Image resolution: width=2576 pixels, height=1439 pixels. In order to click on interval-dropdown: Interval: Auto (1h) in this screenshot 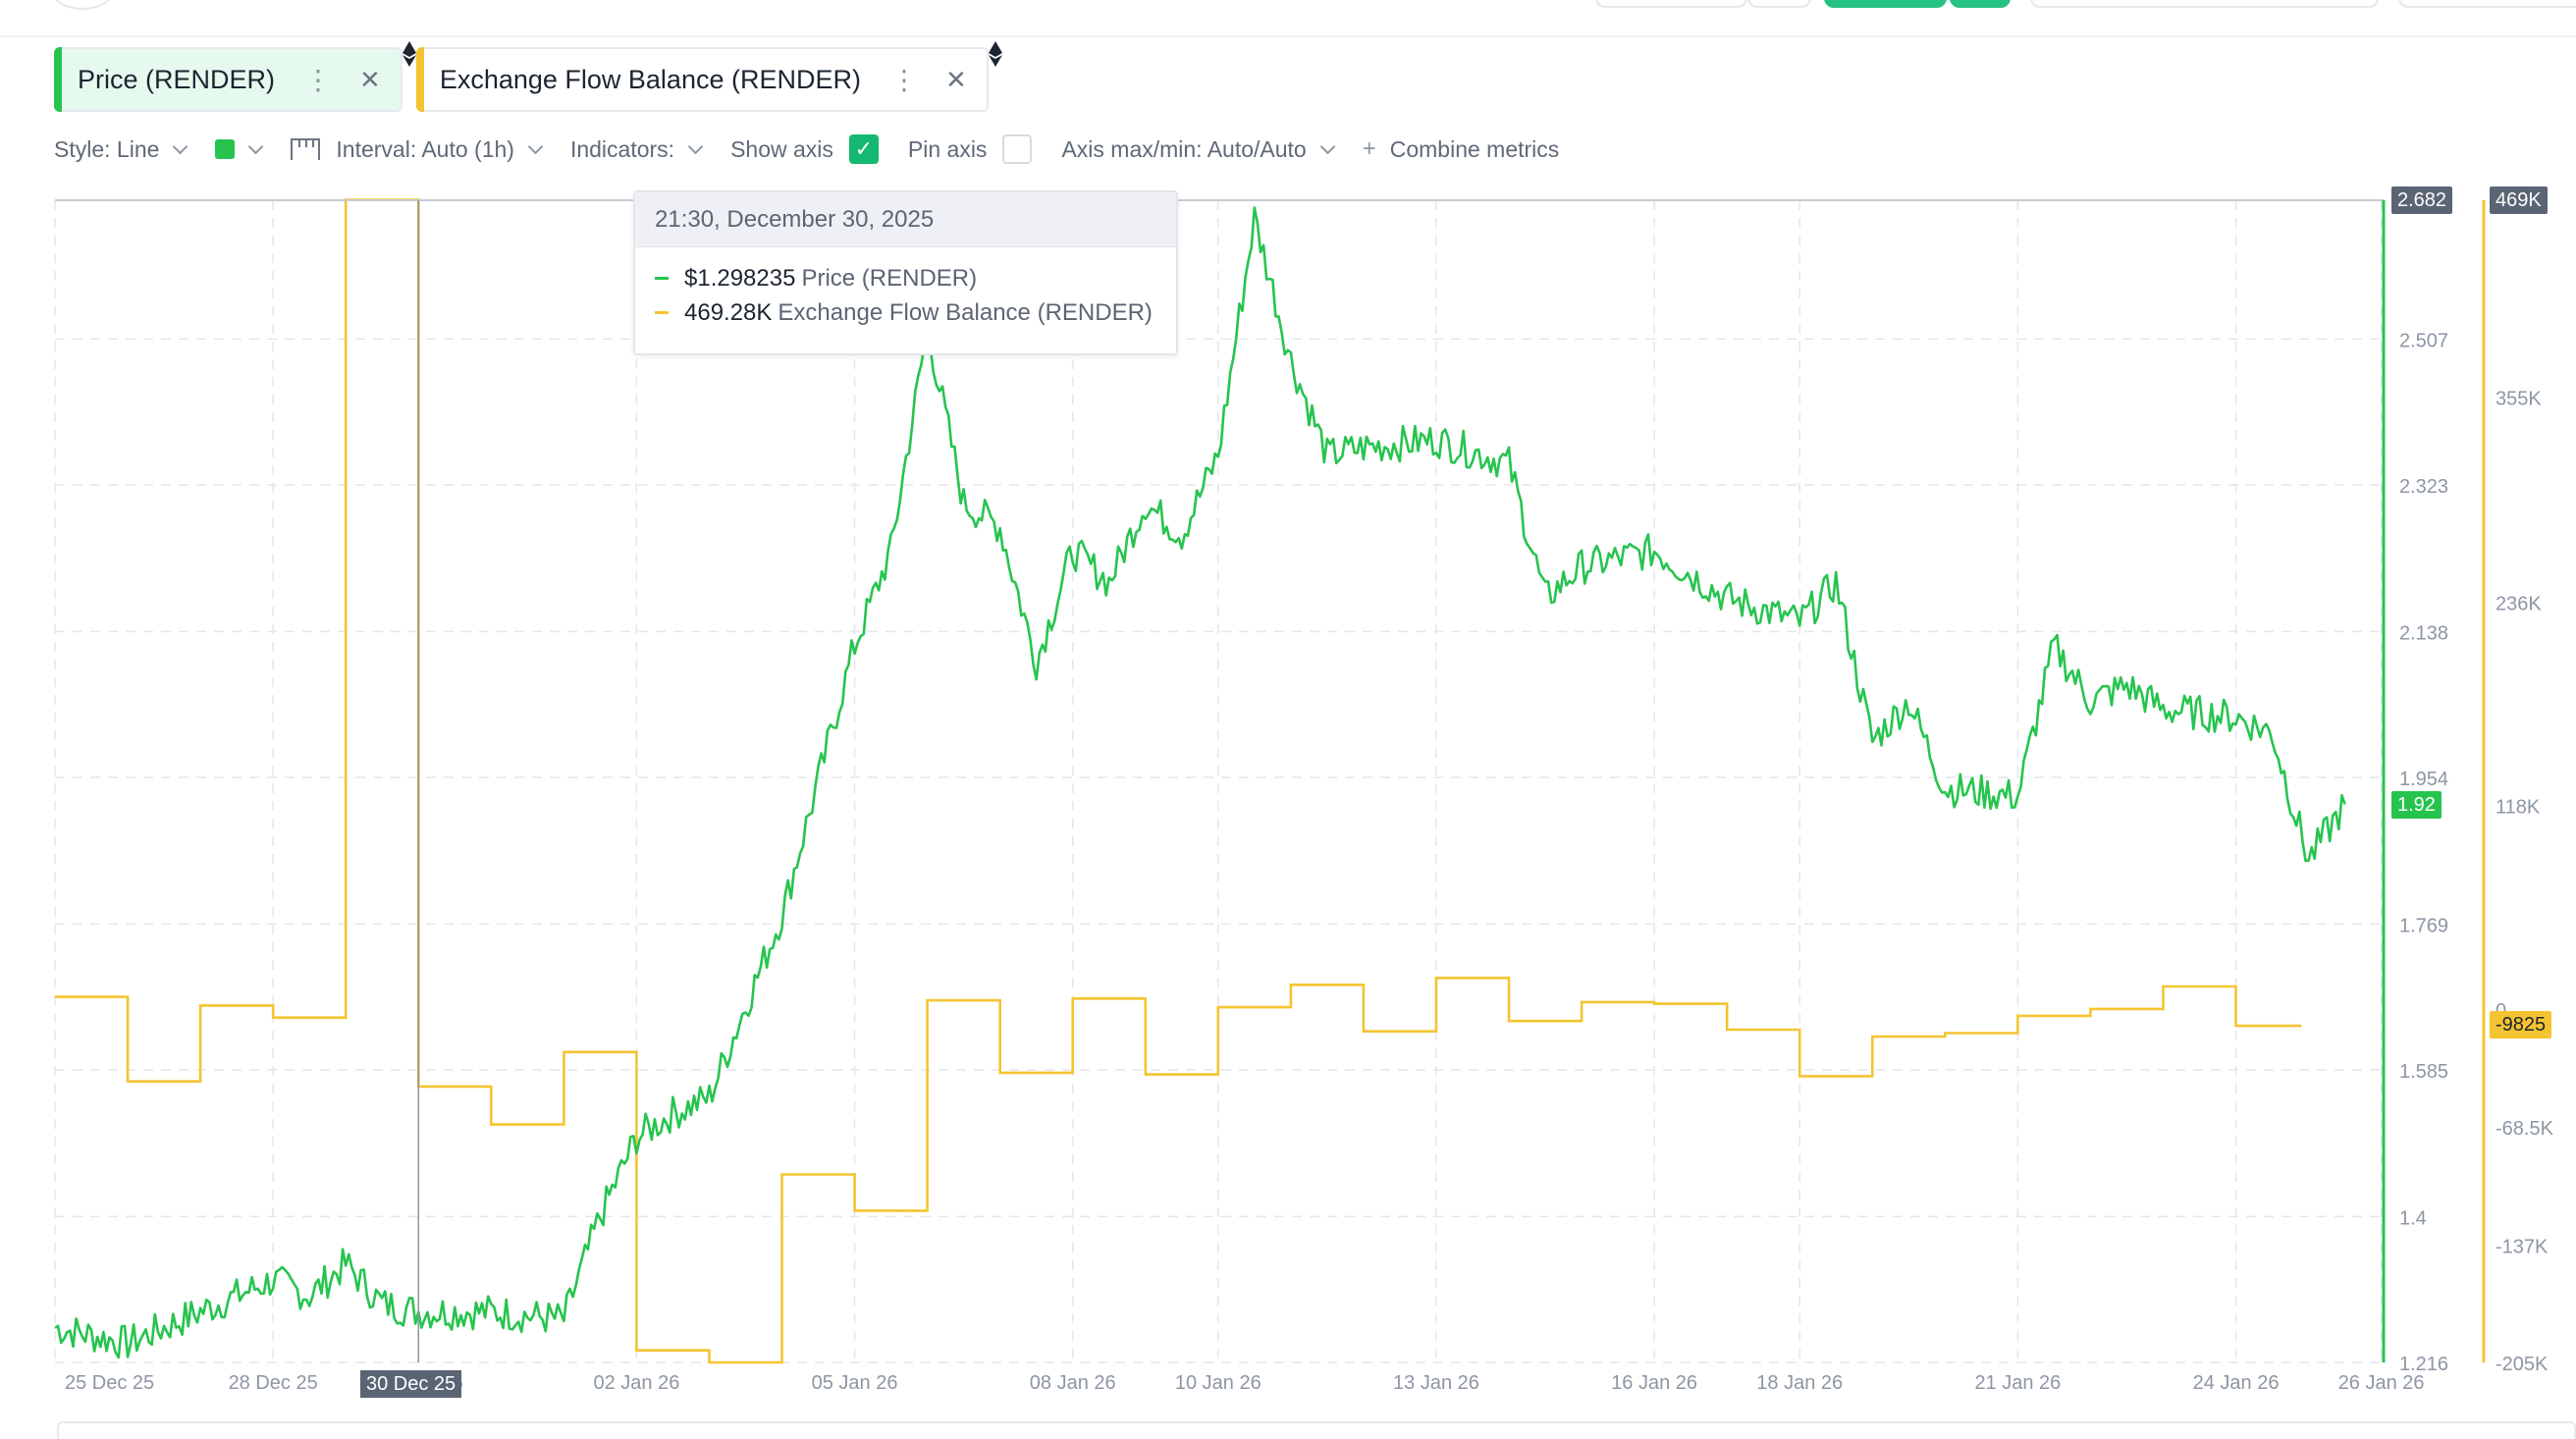, I will do `click(417, 149)`.